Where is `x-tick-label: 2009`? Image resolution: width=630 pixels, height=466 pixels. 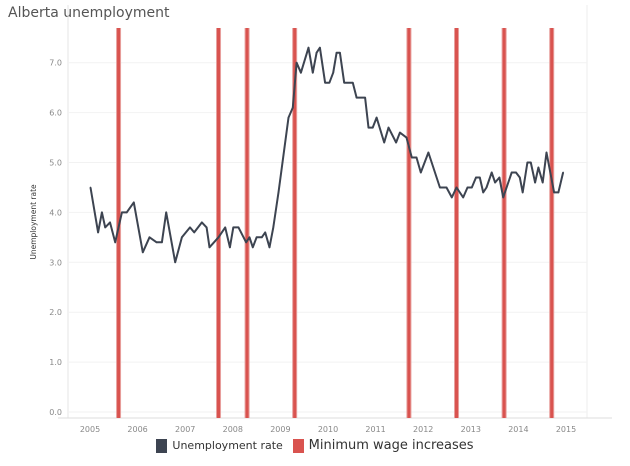
x-tick-label: 2009 is located at coordinates (280, 429).